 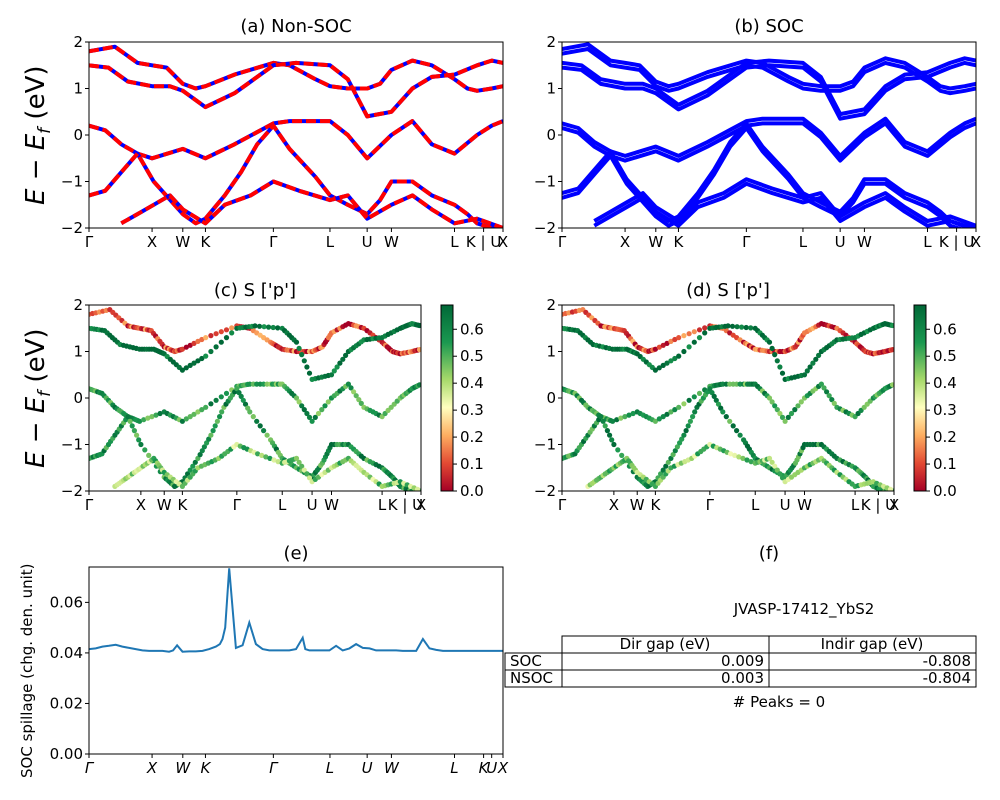 What do you see at coordinates (66, 602) in the screenshot?
I see `y-tick-label: 0.06` at bounding box center [66, 602].